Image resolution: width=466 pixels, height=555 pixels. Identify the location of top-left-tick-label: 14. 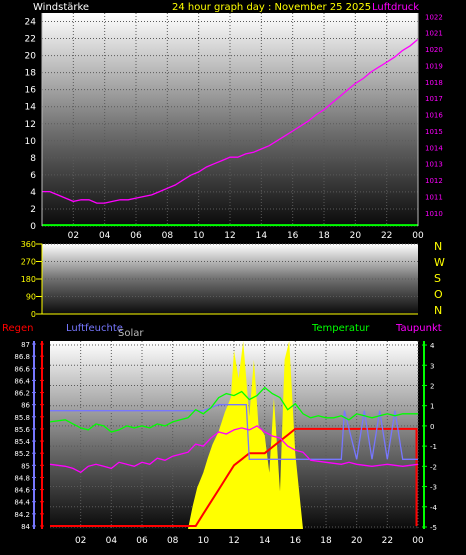
(31, 108).